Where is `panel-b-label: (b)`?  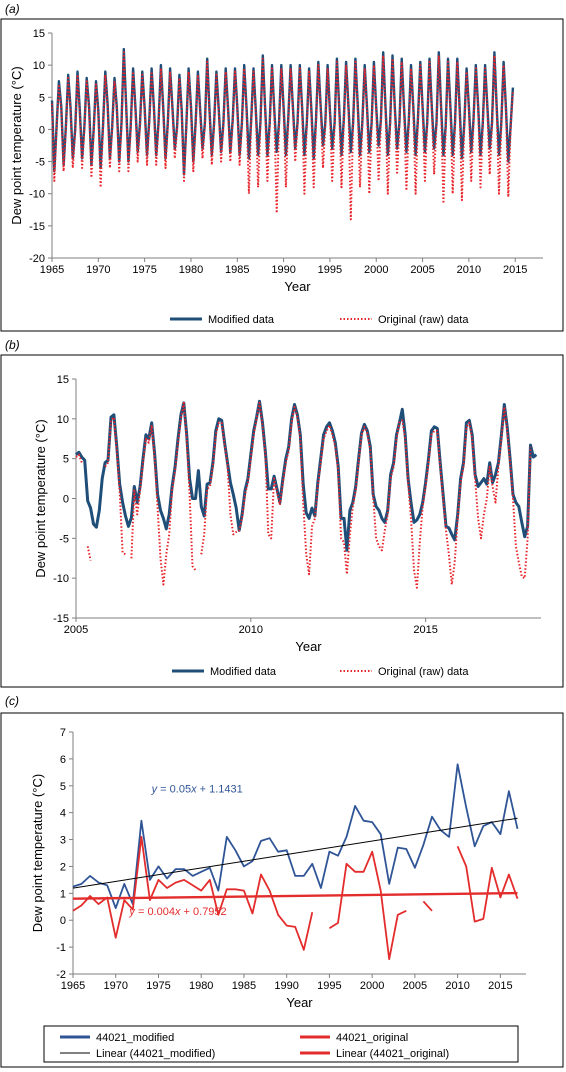
panel-b-label: (b) is located at coordinates (12, 345).